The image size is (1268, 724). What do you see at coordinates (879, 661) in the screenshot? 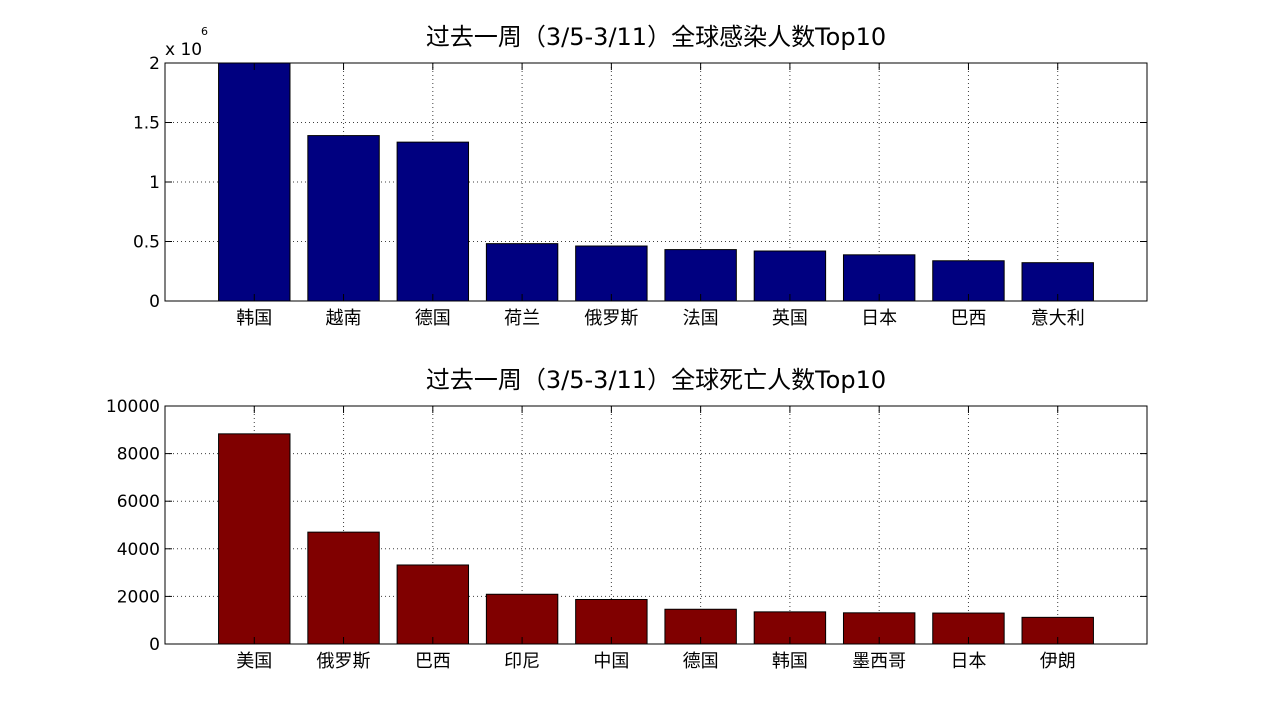
I see `deaths-category-label: 墨西哥` at bounding box center [879, 661].